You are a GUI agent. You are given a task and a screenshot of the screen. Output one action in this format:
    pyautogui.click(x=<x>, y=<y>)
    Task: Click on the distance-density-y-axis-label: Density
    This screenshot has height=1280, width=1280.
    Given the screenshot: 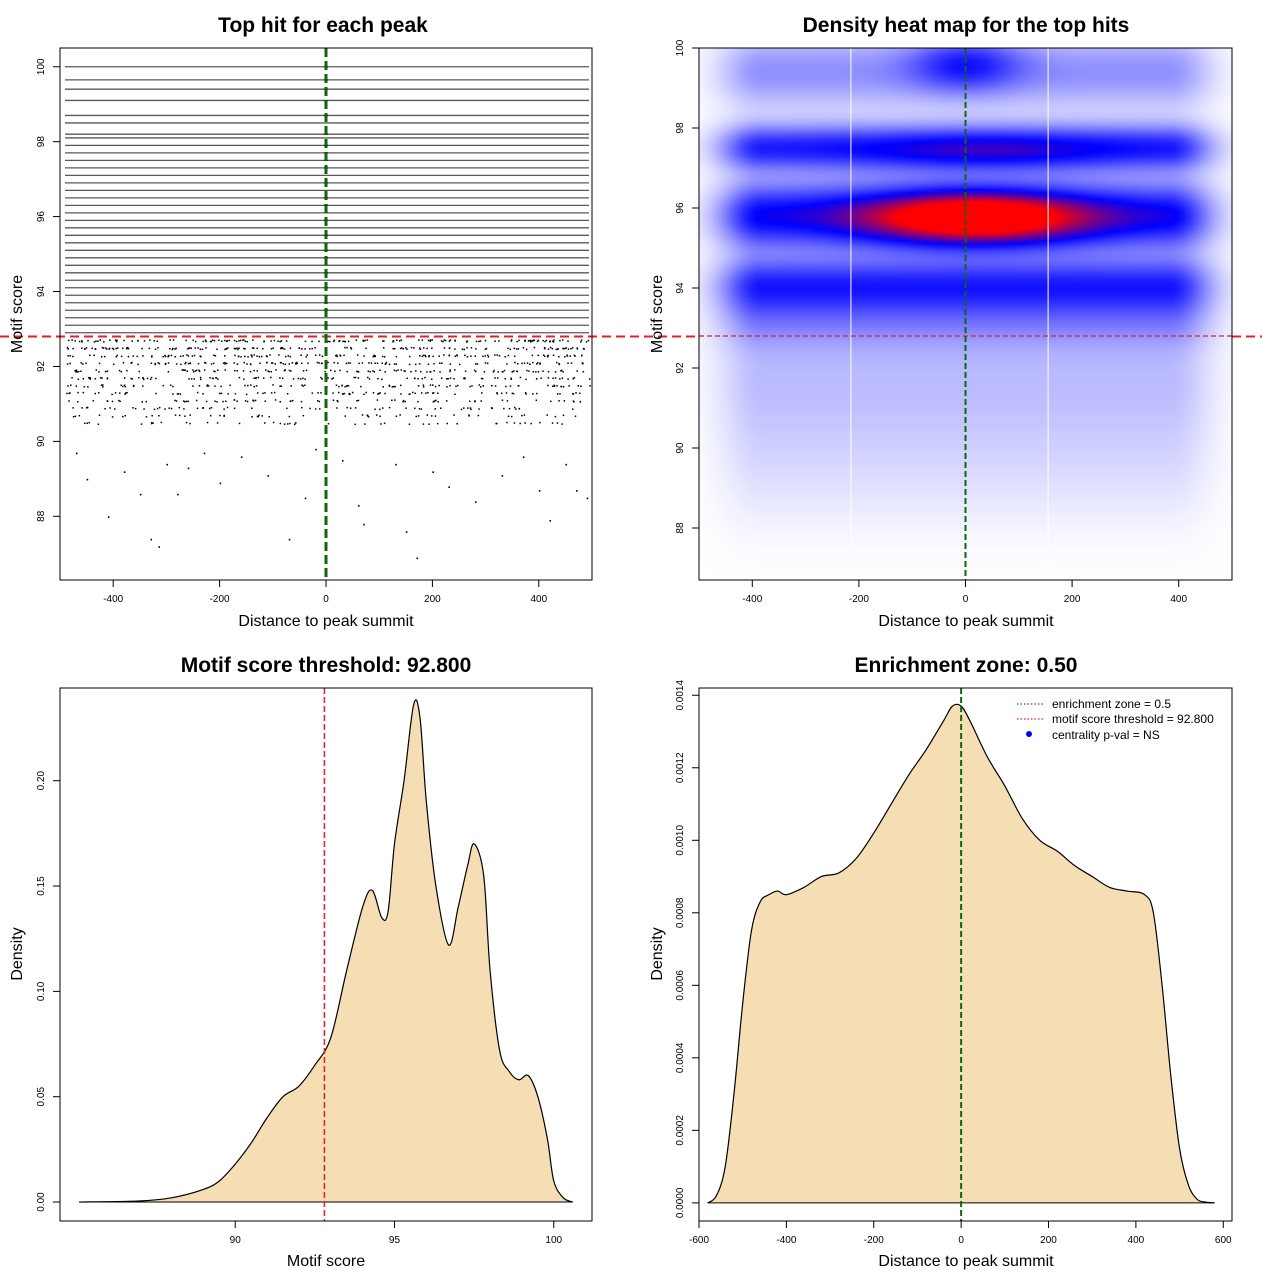 What is the action you would take?
    pyautogui.click(x=657, y=953)
    